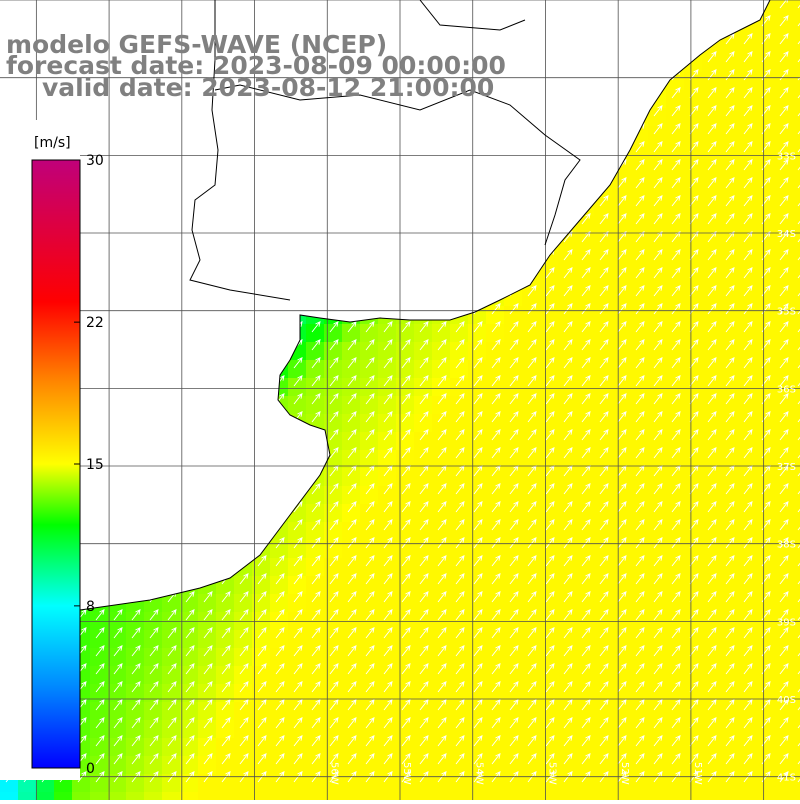 The height and width of the screenshot is (804, 800). What do you see at coordinates (90, 607) in the screenshot?
I see `colorbar-tick-label: 8` at bounding box center [90, 607].